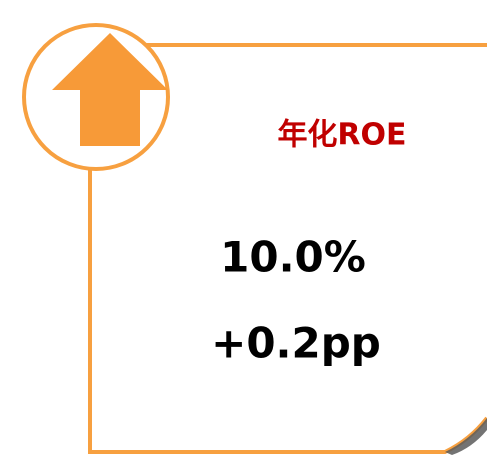  Describe the element at coordinates (293, 257) in the screenshot. I see `kpi-value: 10.0%` at that location.